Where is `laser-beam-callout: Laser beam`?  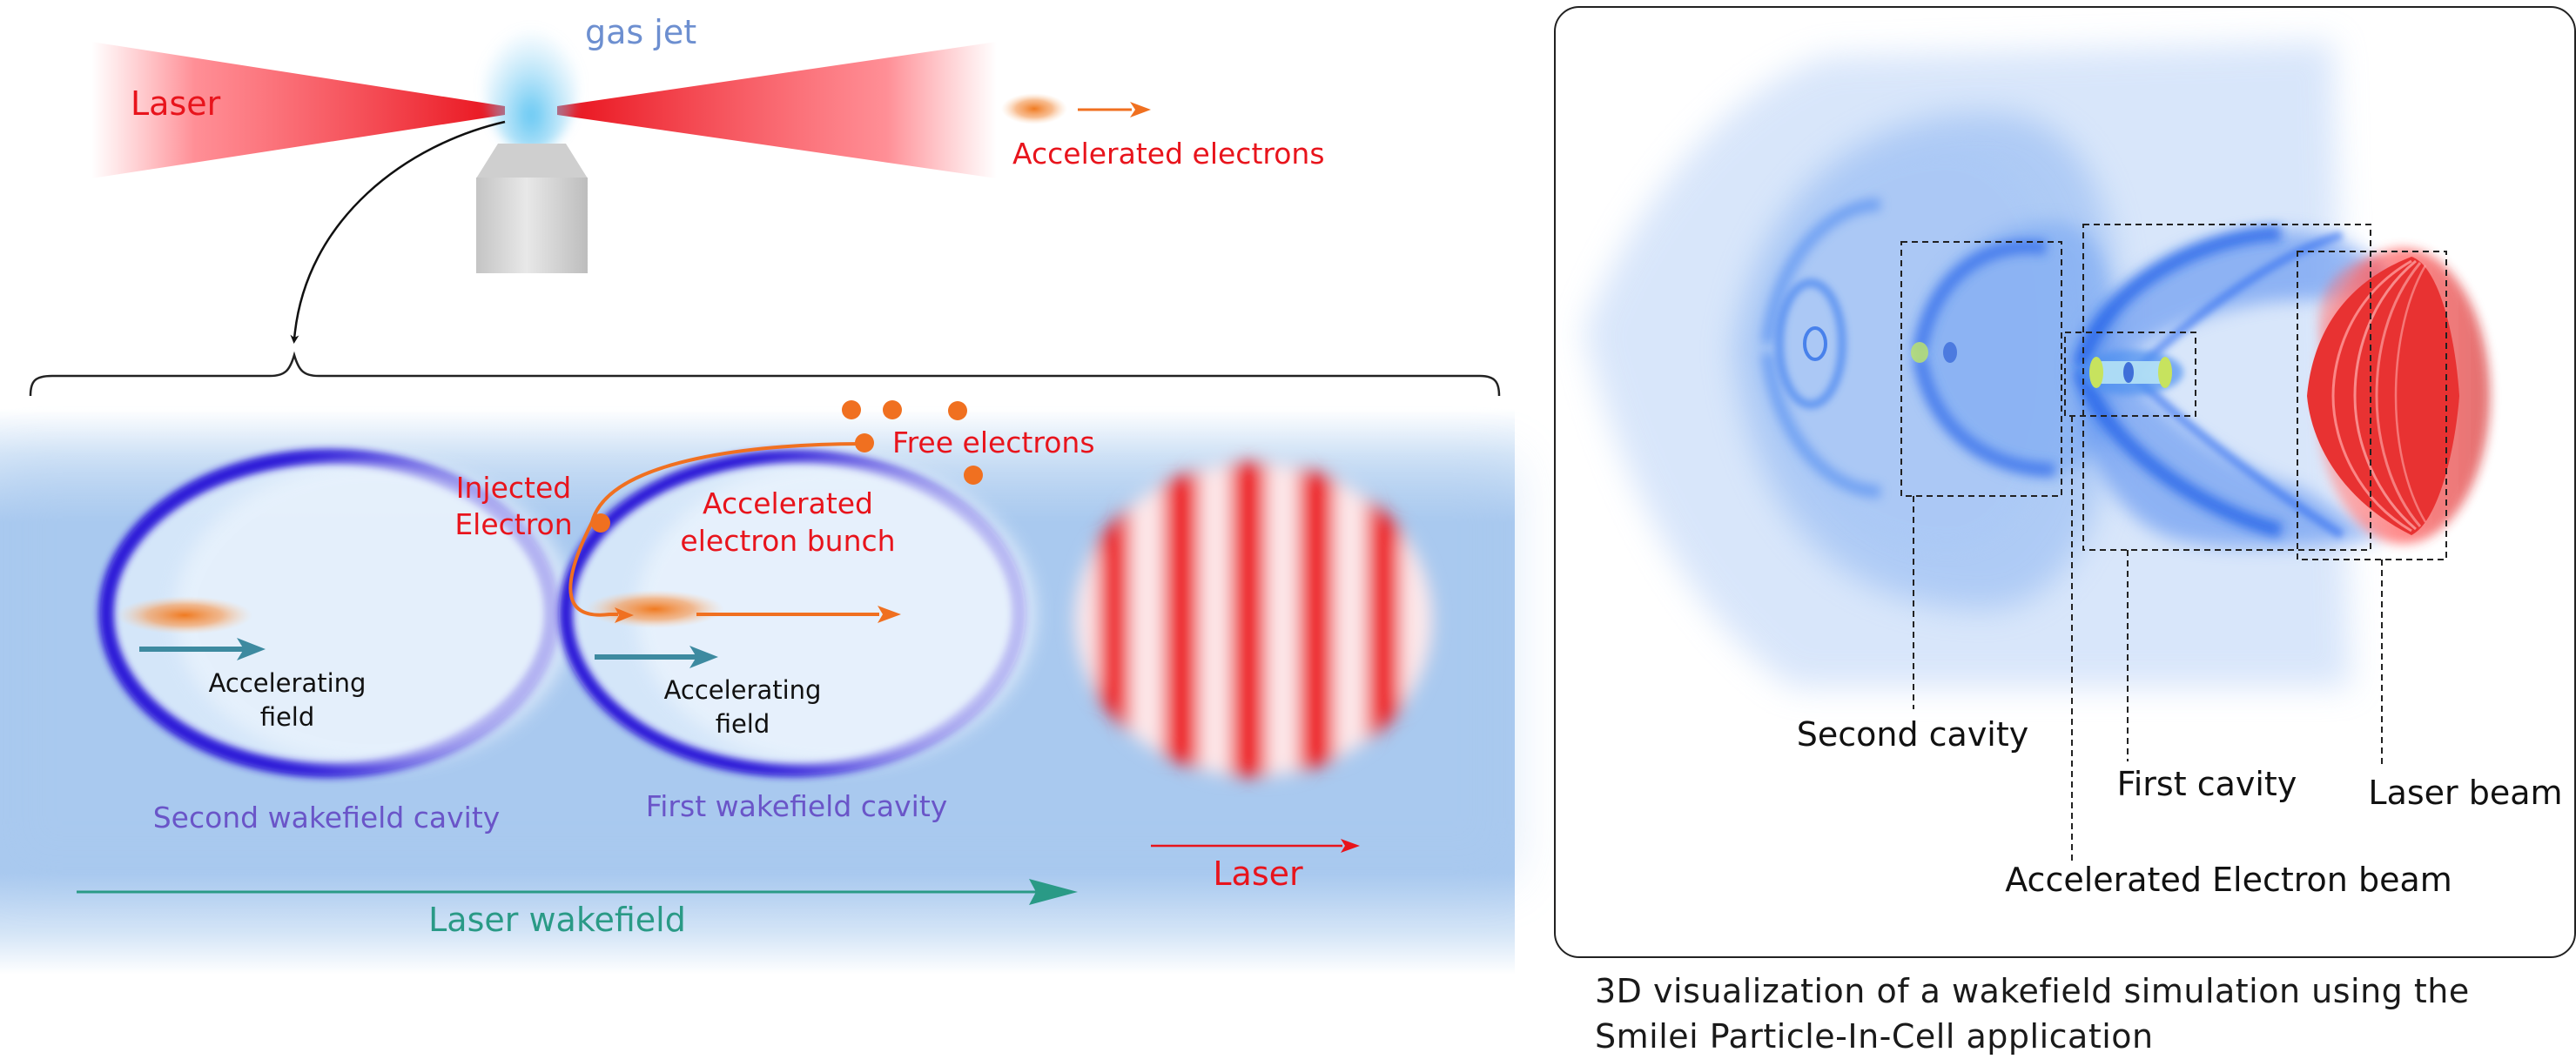
laser-beam-callout: Laser beam is located at coordinates (2465, 793).